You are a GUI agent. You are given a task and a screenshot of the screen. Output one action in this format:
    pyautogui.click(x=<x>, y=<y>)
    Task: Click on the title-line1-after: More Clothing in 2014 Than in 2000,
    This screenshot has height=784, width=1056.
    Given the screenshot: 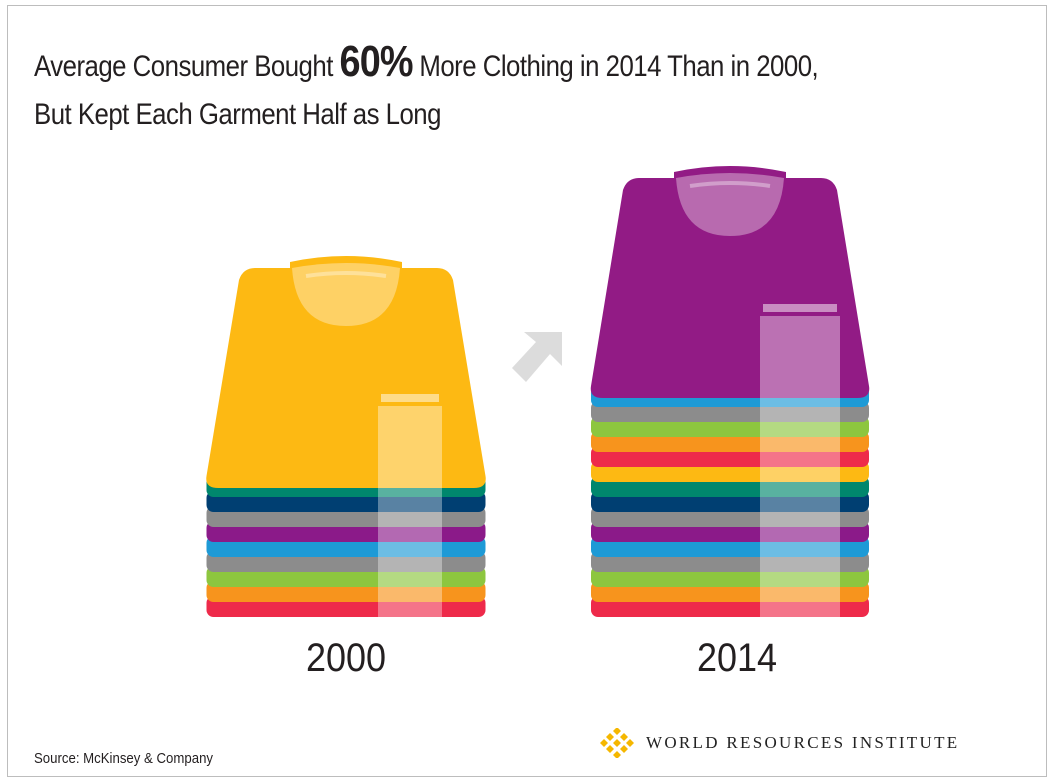 What is the action you would take?
    pyautogui.click(x=615, y=66)
    